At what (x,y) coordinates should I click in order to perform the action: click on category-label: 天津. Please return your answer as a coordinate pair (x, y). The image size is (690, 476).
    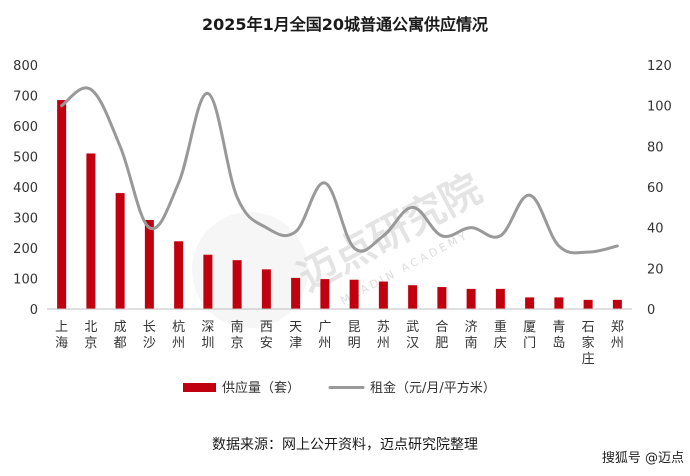
    Looking at the image, I should click on (295, 335).